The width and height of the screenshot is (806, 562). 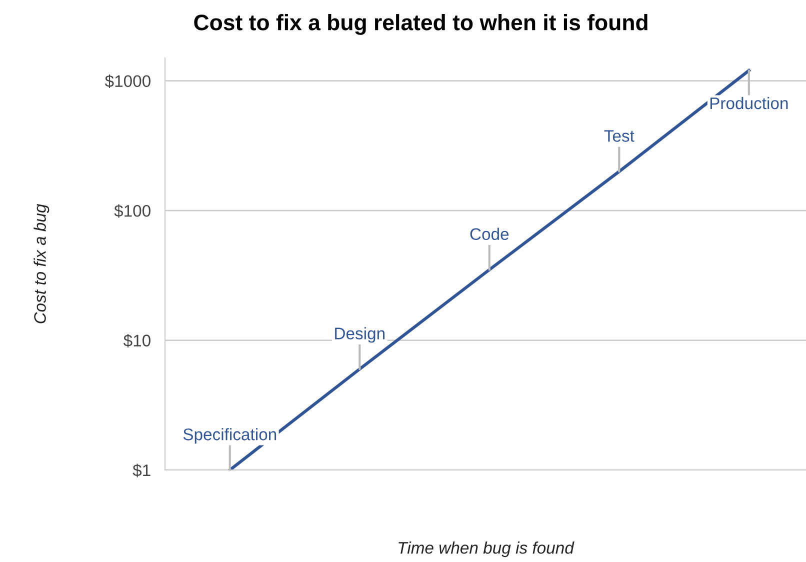 What do you see at coordinates (486, 550) in the screenshot?
I see `x-axis-title: Time when bug is found` at bounding box center [486, 550].